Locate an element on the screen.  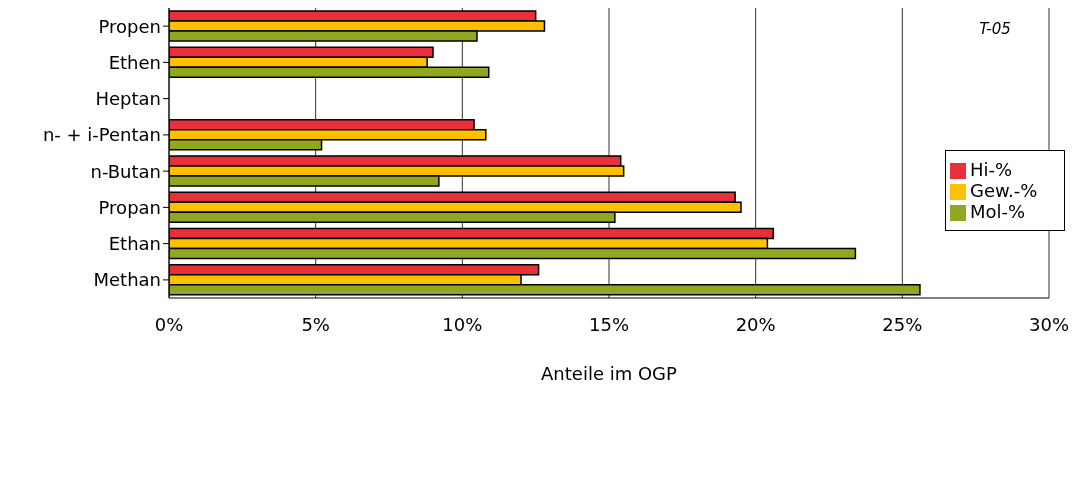
x-axis-title: Anteile im OGP is located at coordinates (609, 373).